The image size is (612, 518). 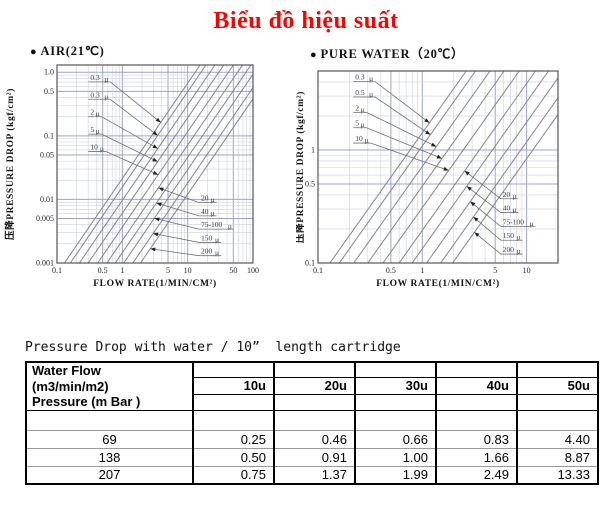 I want to click on micron-header-cell: 30u, so click(x=395, y=386).